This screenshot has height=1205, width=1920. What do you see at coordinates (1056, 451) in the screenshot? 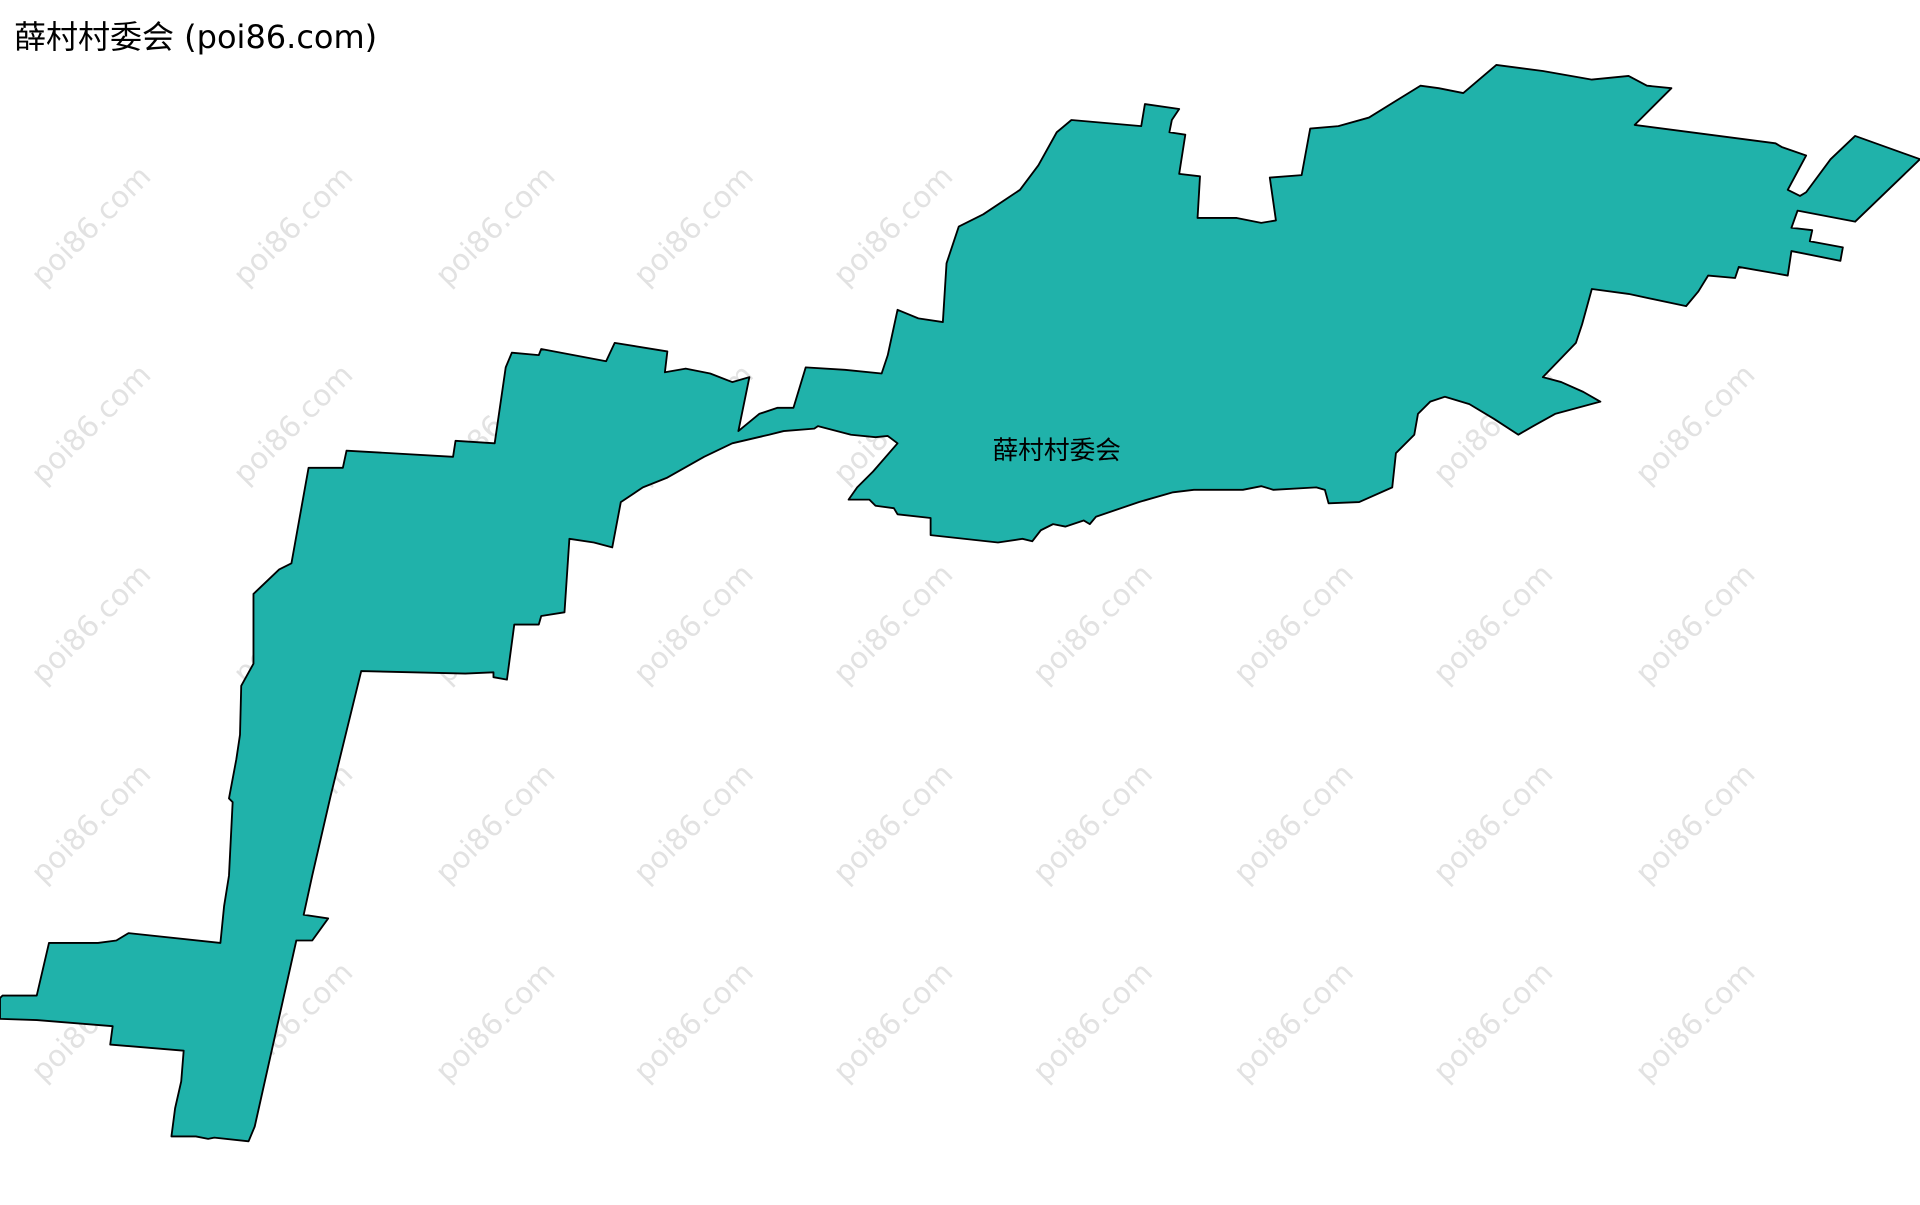
I see `region-label: 薛村村委会` at bounding box center [1056, 451].